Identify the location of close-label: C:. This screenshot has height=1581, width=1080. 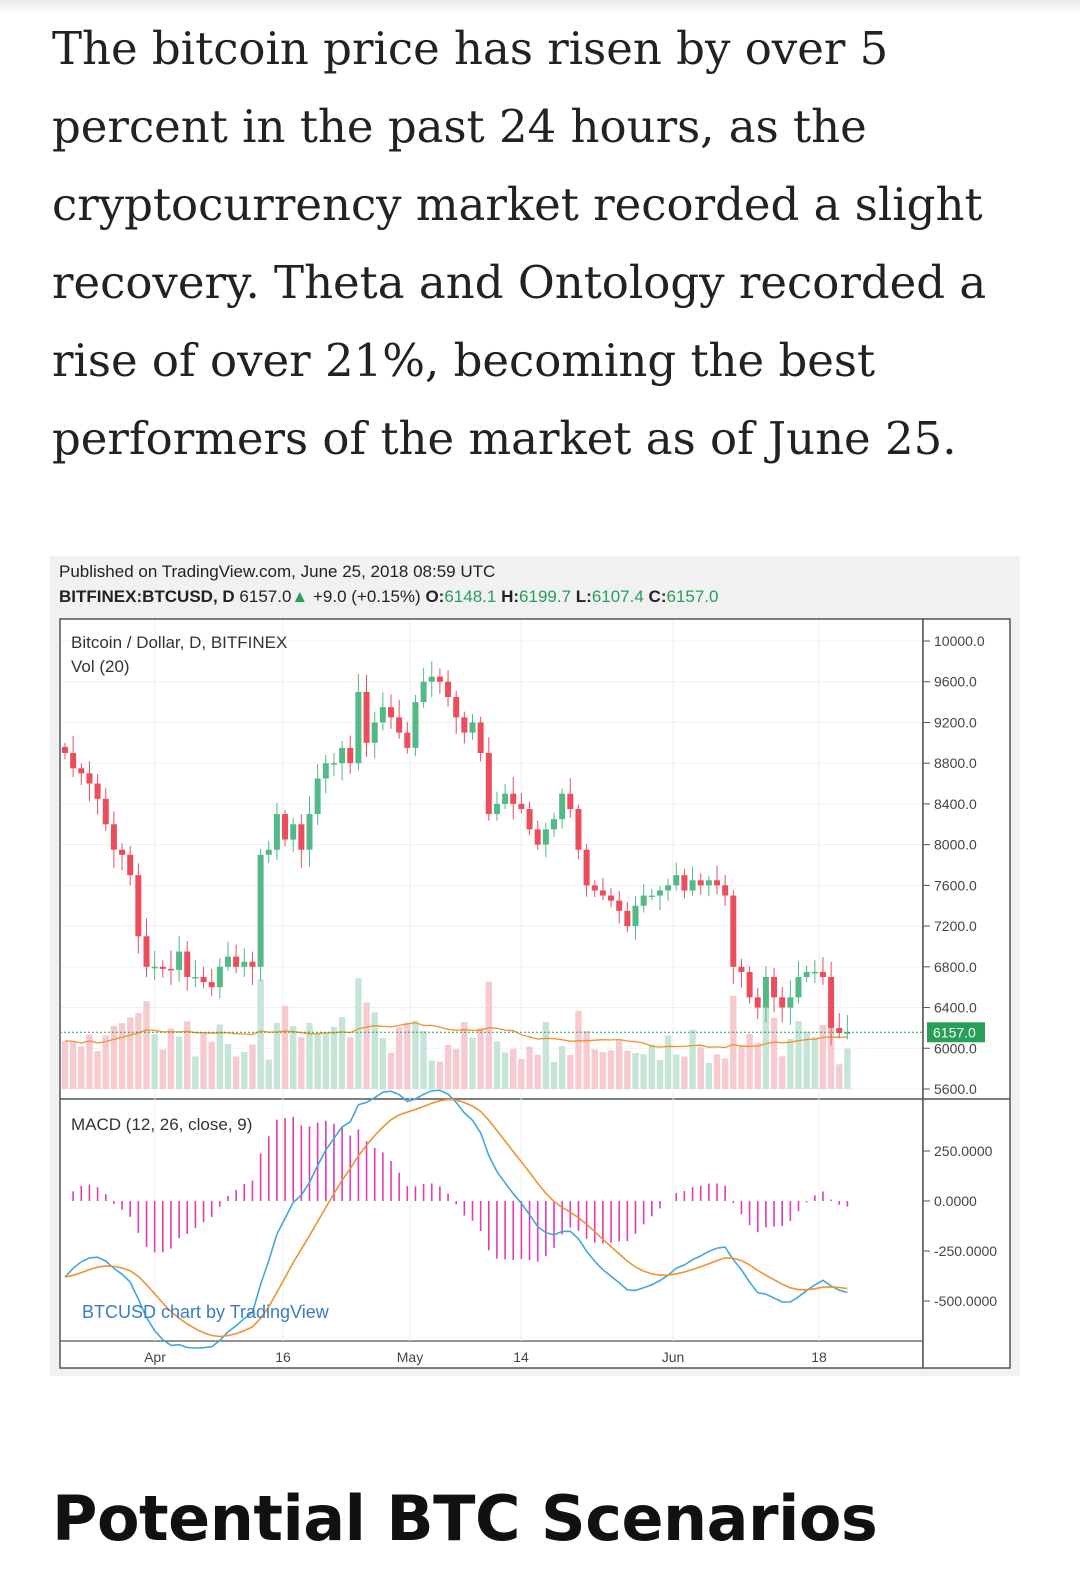
(657, 596).